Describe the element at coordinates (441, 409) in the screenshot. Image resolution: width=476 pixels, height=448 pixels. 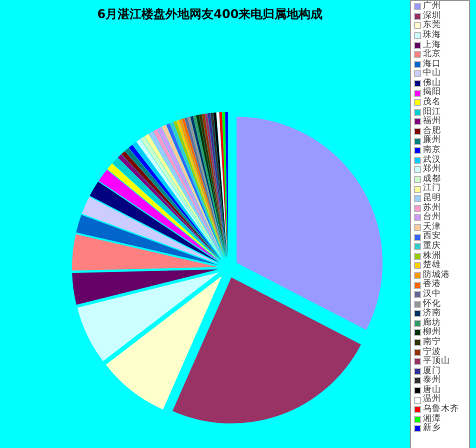
I see `legend-label: 乌鲁木齐` at that location.